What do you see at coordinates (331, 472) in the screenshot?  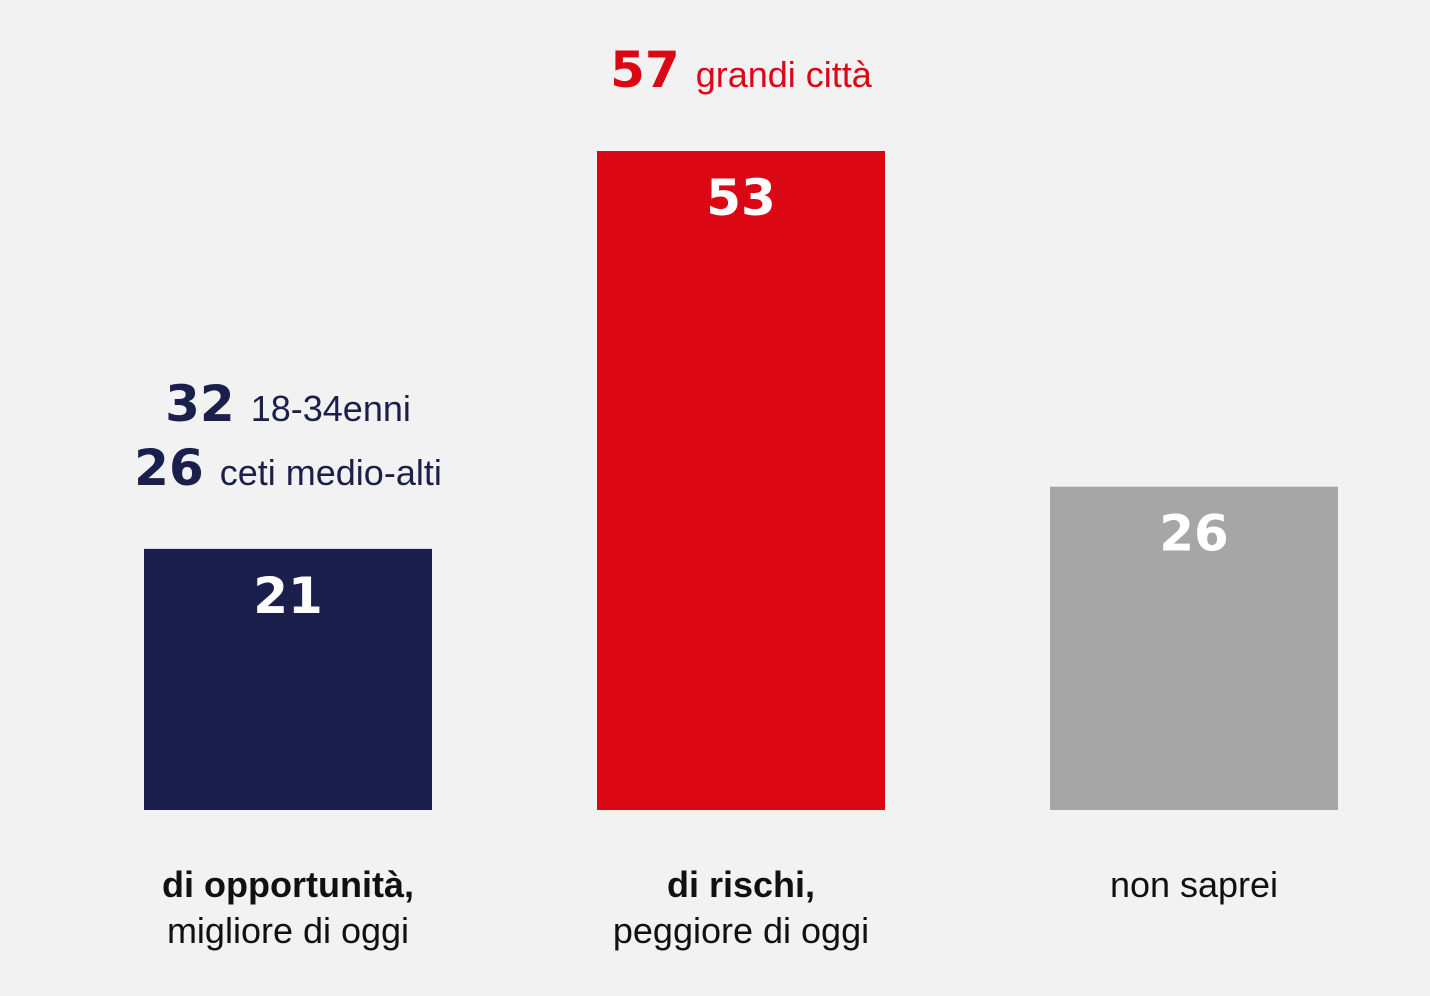 I see `annotation-label: ceti medio-alti` at bounding box center [331, 472].